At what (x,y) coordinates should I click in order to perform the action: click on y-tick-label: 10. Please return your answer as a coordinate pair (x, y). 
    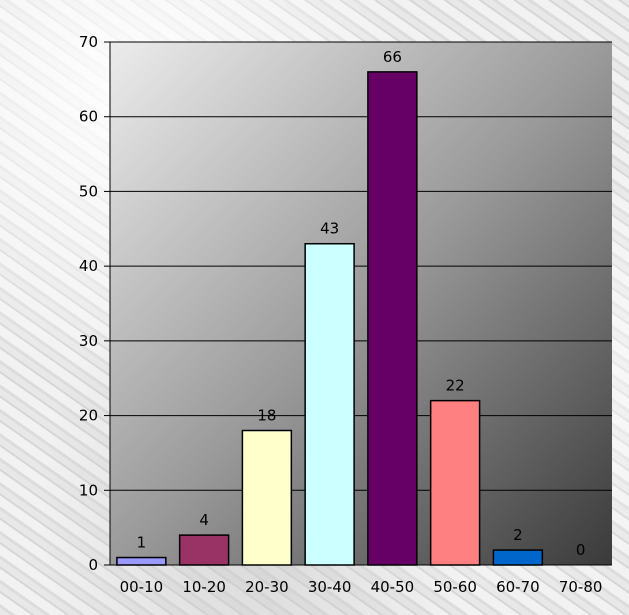
    Looking at the image, I should click on (88, 490).